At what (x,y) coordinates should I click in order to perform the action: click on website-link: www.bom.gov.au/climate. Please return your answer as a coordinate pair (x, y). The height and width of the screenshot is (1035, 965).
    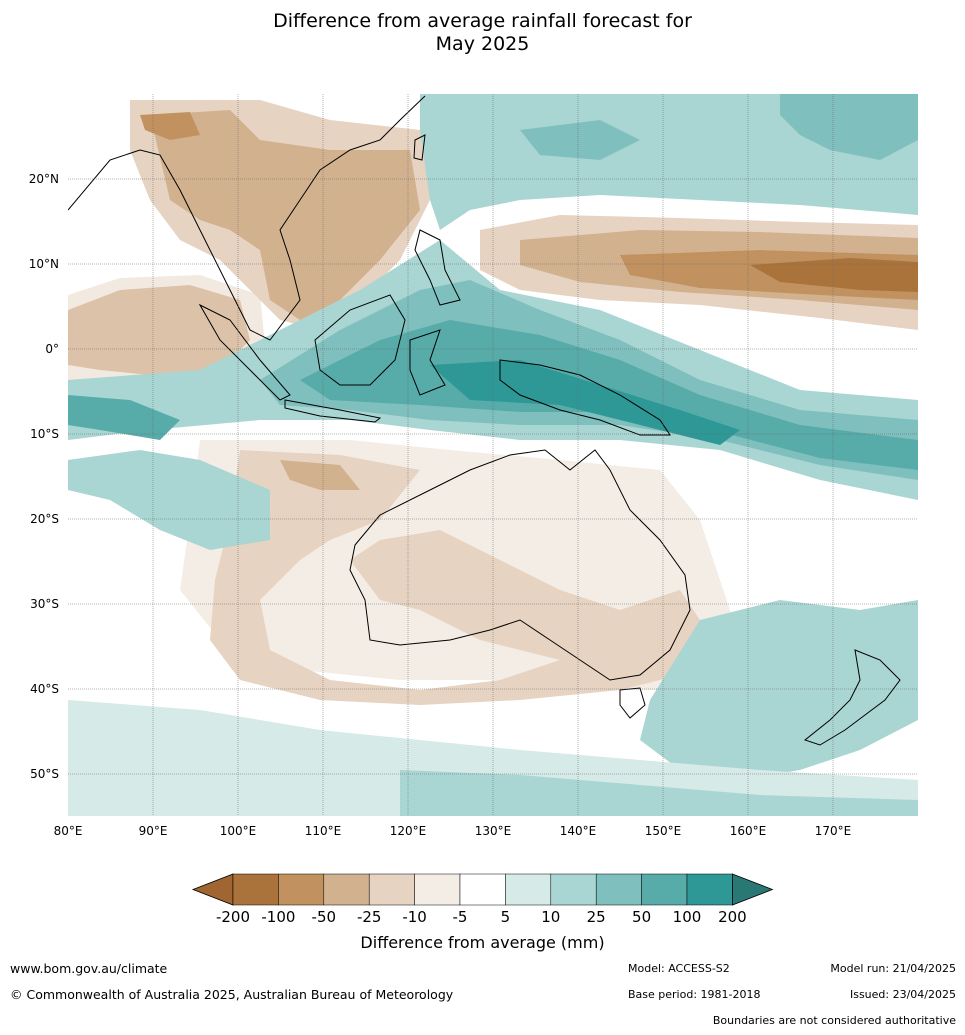
    Looking at the image, I should click on (89, 968).